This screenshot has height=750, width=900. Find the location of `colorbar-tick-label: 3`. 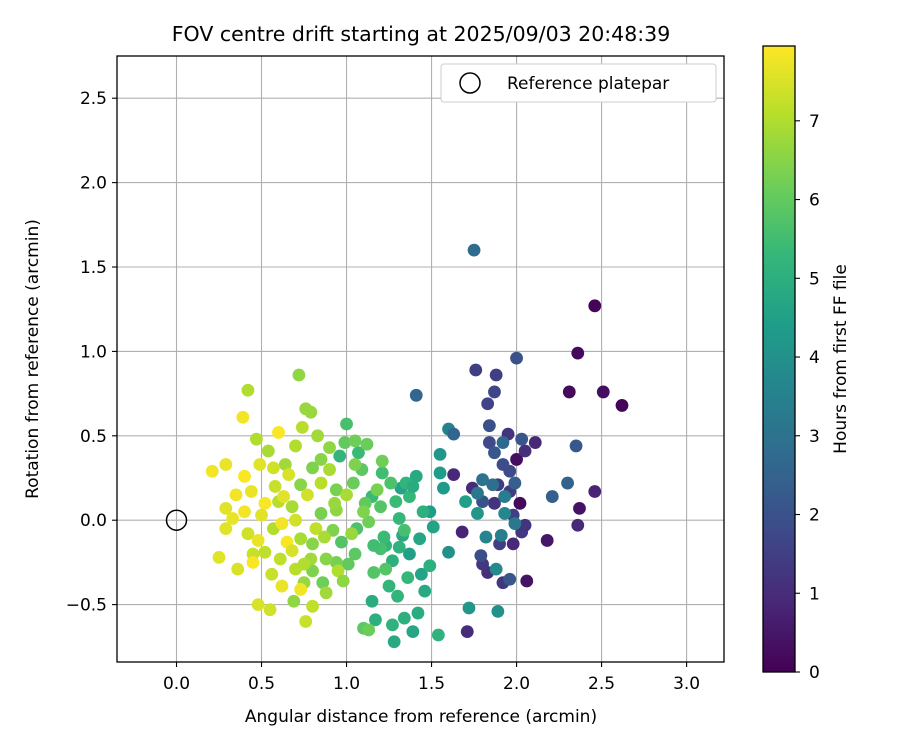

colorbar-tick-label: 3 is located at coordinates (814, 437).